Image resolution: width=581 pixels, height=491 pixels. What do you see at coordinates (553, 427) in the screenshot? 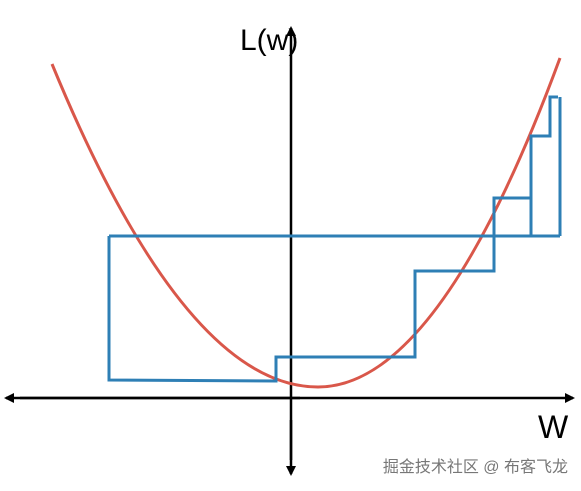
I see `x-axis-label: W` at bounding box center [553, 427].